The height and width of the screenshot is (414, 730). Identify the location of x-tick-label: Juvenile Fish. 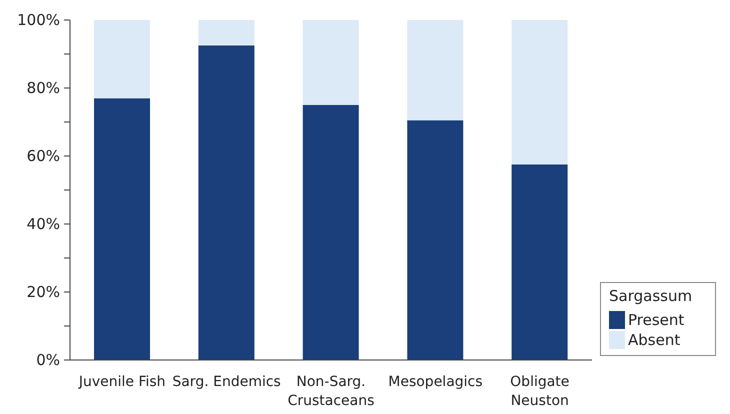
(122, 382).